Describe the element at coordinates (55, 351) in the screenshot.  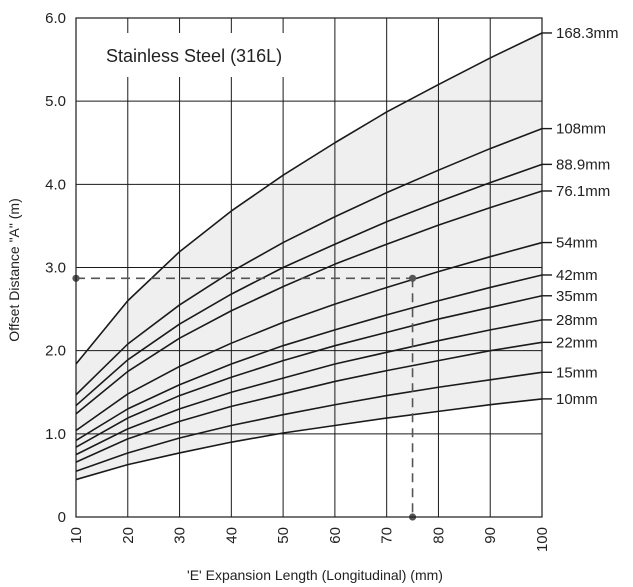
I see `y-tick-label: 2.0` at that location.